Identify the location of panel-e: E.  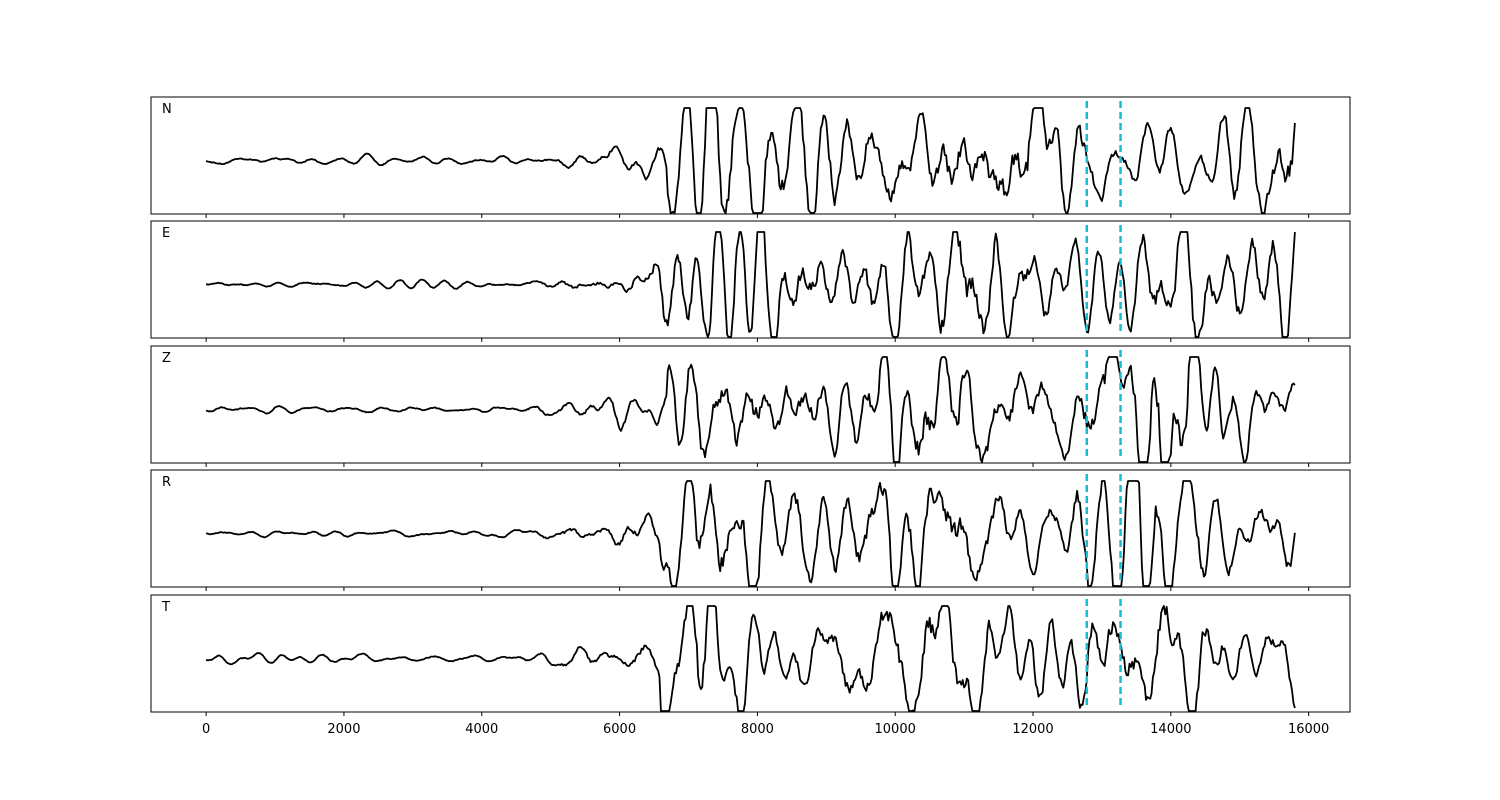
(750, 281).